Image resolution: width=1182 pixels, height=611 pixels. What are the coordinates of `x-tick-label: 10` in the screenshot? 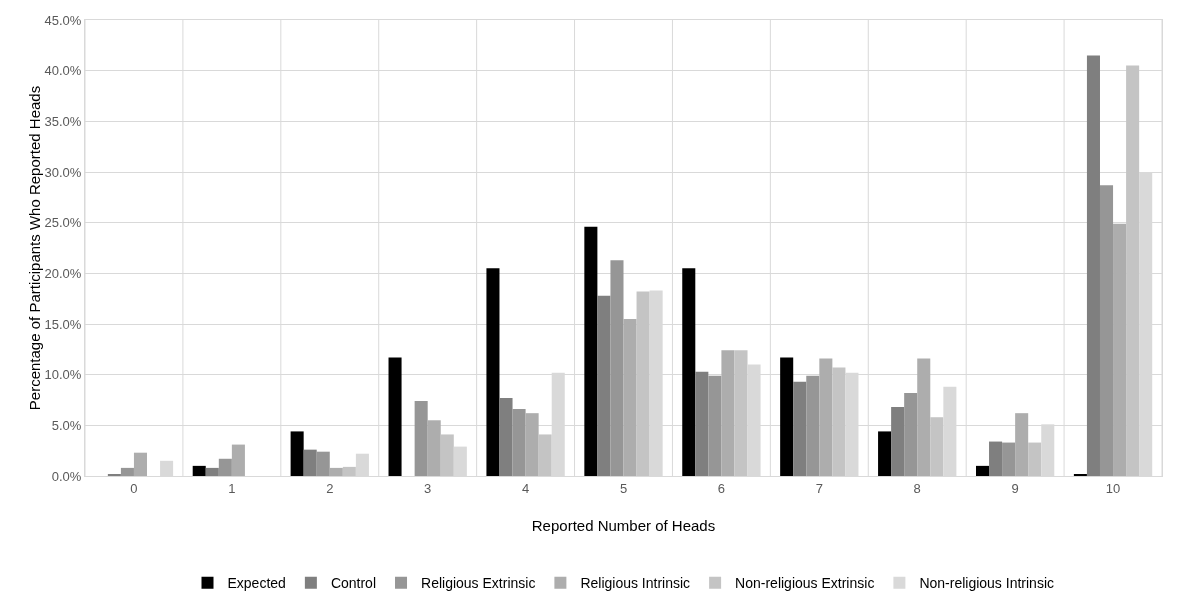 It's located at (1113, 488).